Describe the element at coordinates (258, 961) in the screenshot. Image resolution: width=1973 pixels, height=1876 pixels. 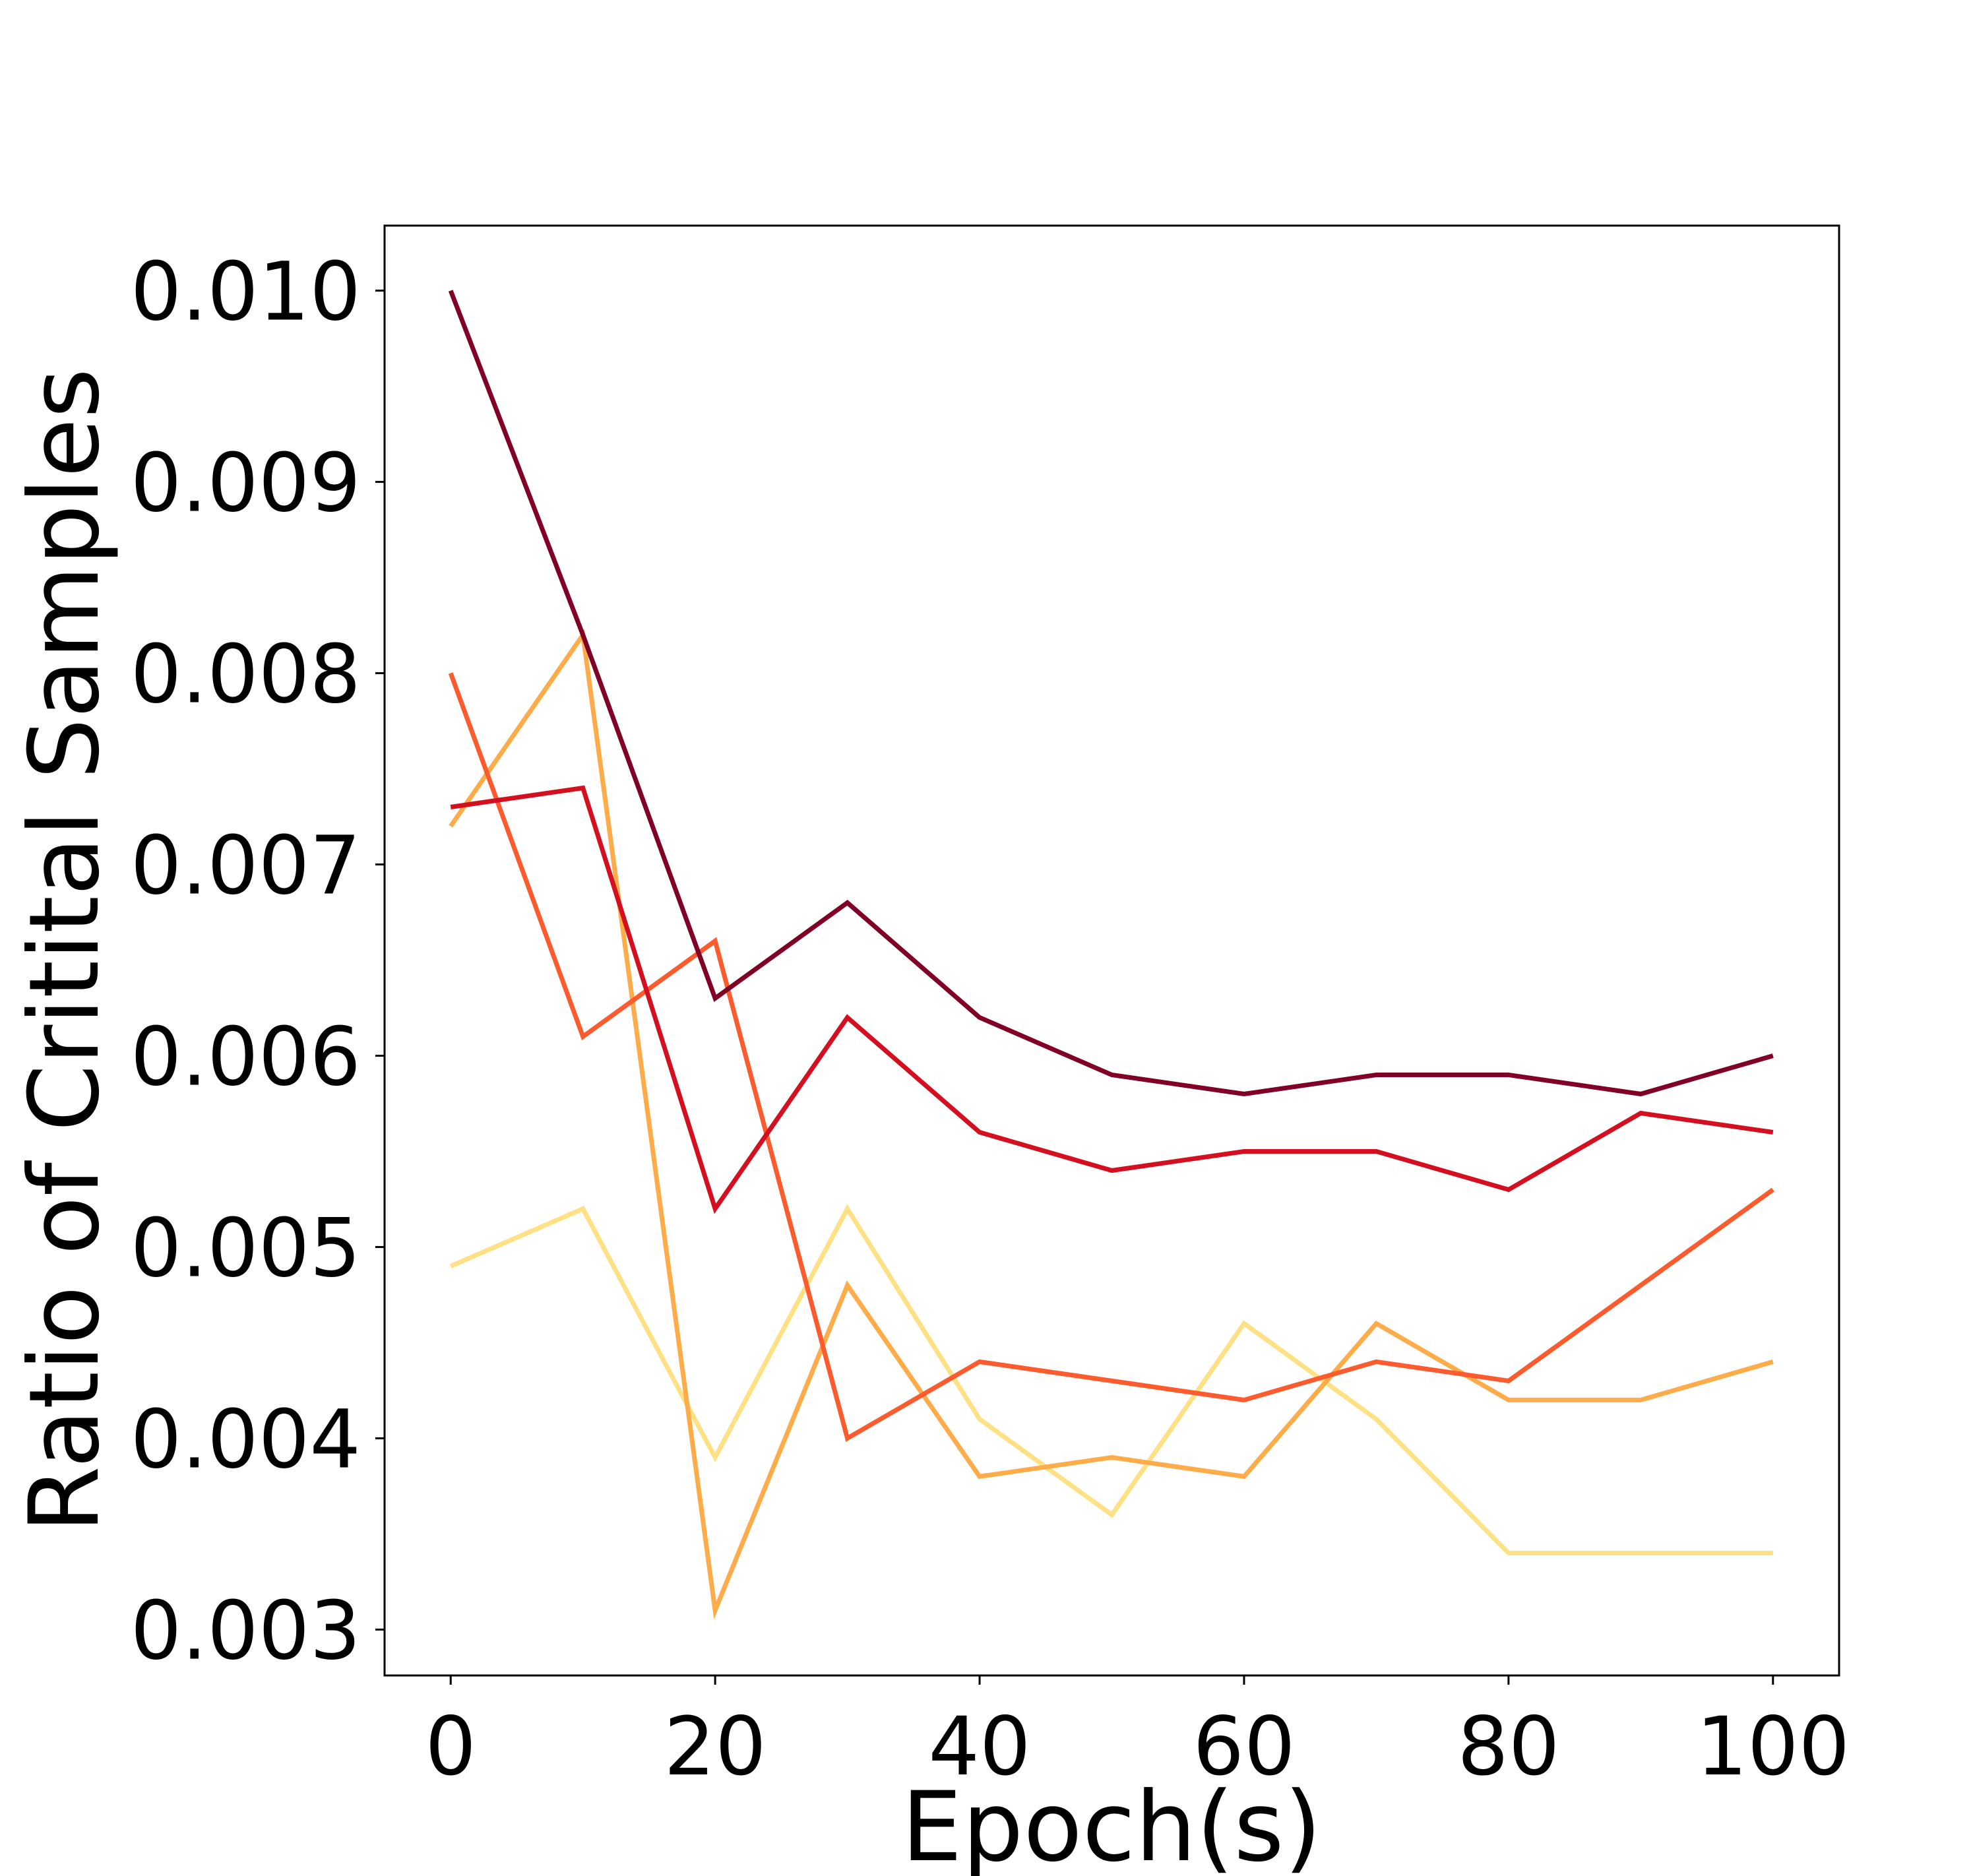
I see `y-axis: 0.003 0.004 0.005 0.006 0.007 0.008 0.009 0.010` at that location.